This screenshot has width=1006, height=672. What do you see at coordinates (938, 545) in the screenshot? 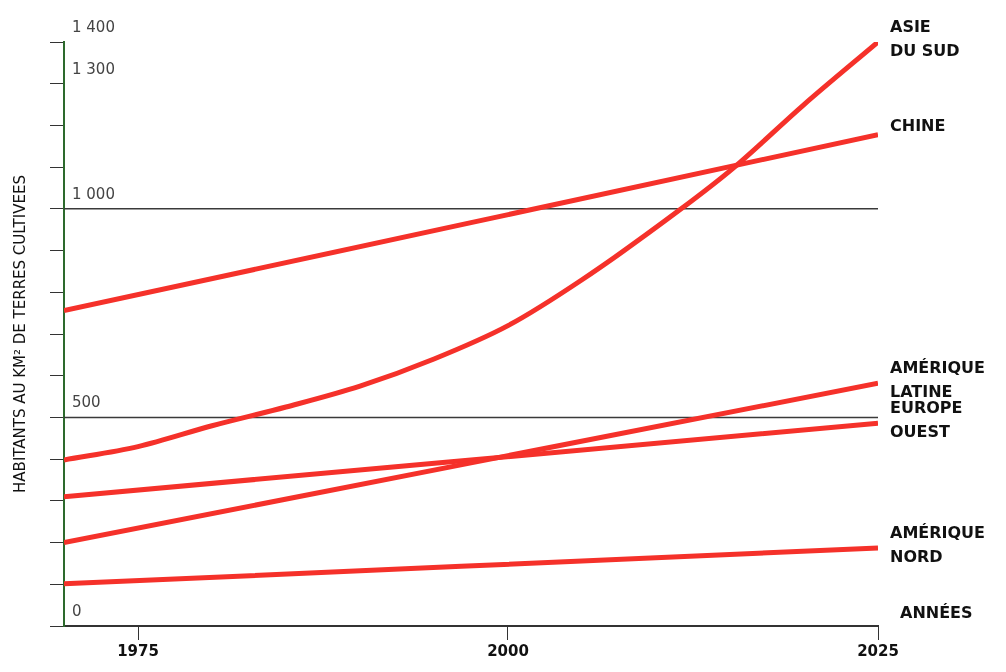
I see `series-label: AMÉRIQUE NORD` at bounding box center [938, 545].